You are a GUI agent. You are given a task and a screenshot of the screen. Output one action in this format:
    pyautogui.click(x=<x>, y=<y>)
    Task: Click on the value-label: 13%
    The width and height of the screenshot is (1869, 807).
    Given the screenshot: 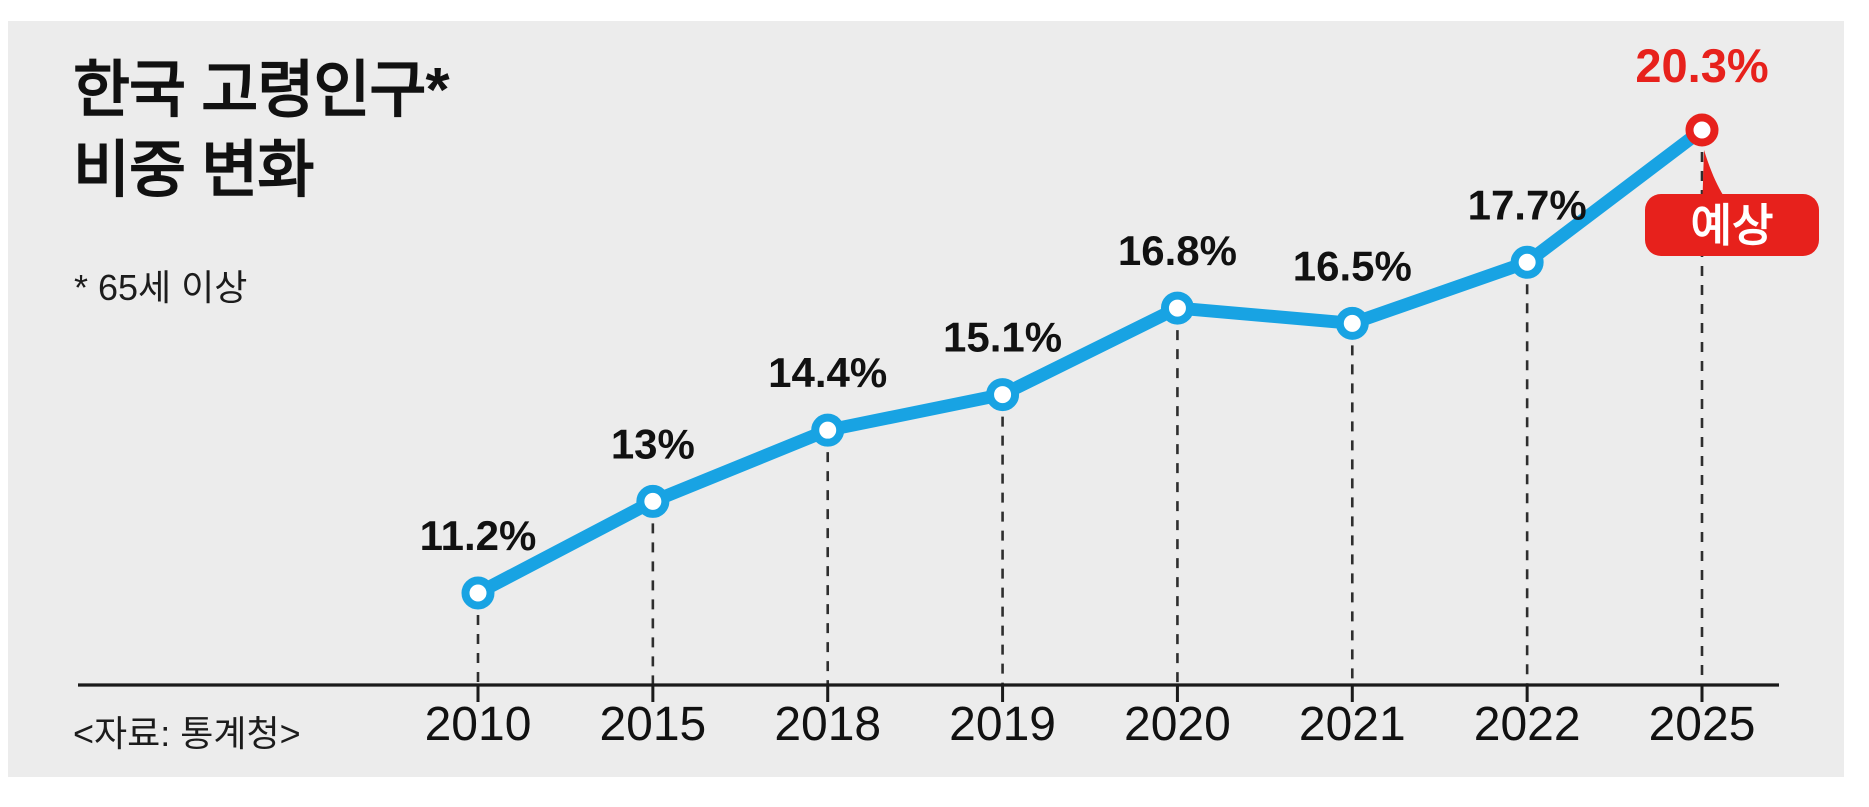 What is the action you would take?
    pyautogui.click(x=653, y=443)
    